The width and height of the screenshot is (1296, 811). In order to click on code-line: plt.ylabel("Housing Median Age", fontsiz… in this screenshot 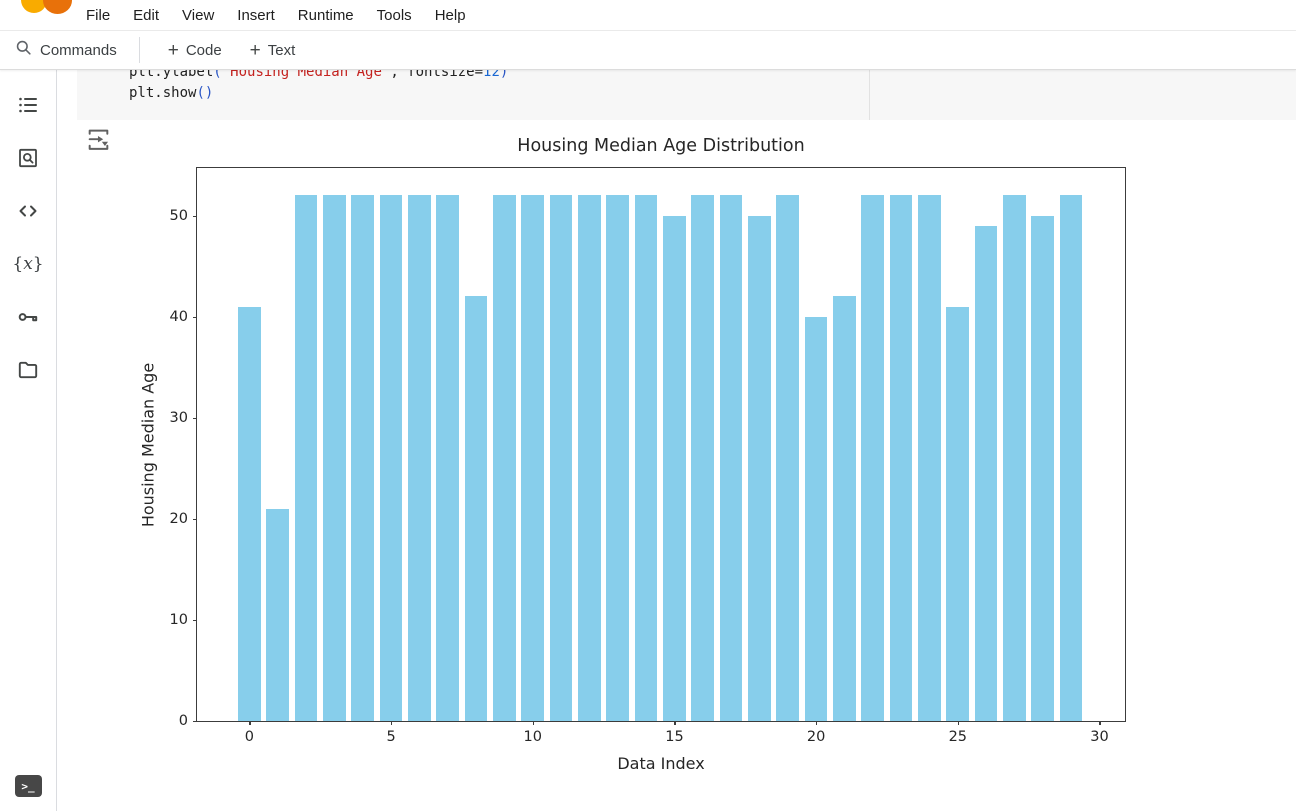, I will do `click(319, 75)`.